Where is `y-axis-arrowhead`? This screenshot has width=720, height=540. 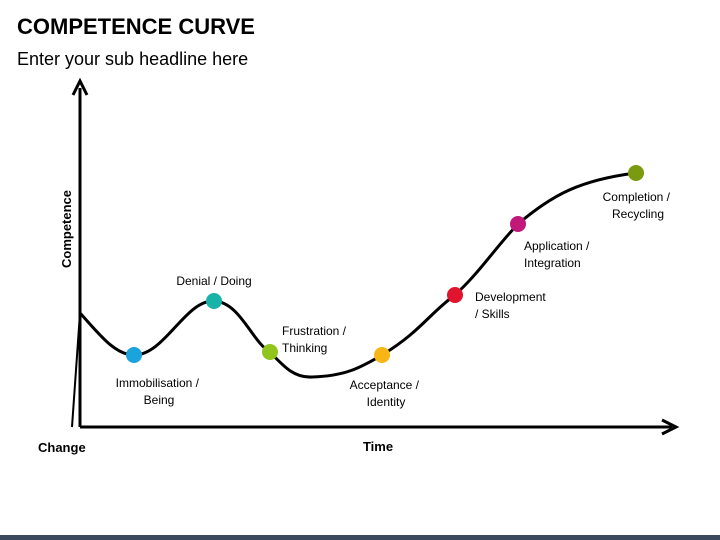
y-axis-arrowhead is located at coordinates (80, 86).